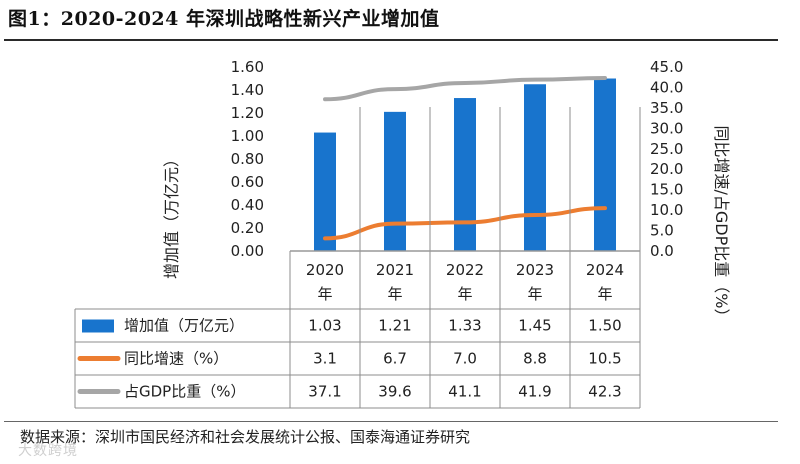  Describe the element at coordinates (465, 89) in the screenshot. I see `gdp-share-line` at that location.